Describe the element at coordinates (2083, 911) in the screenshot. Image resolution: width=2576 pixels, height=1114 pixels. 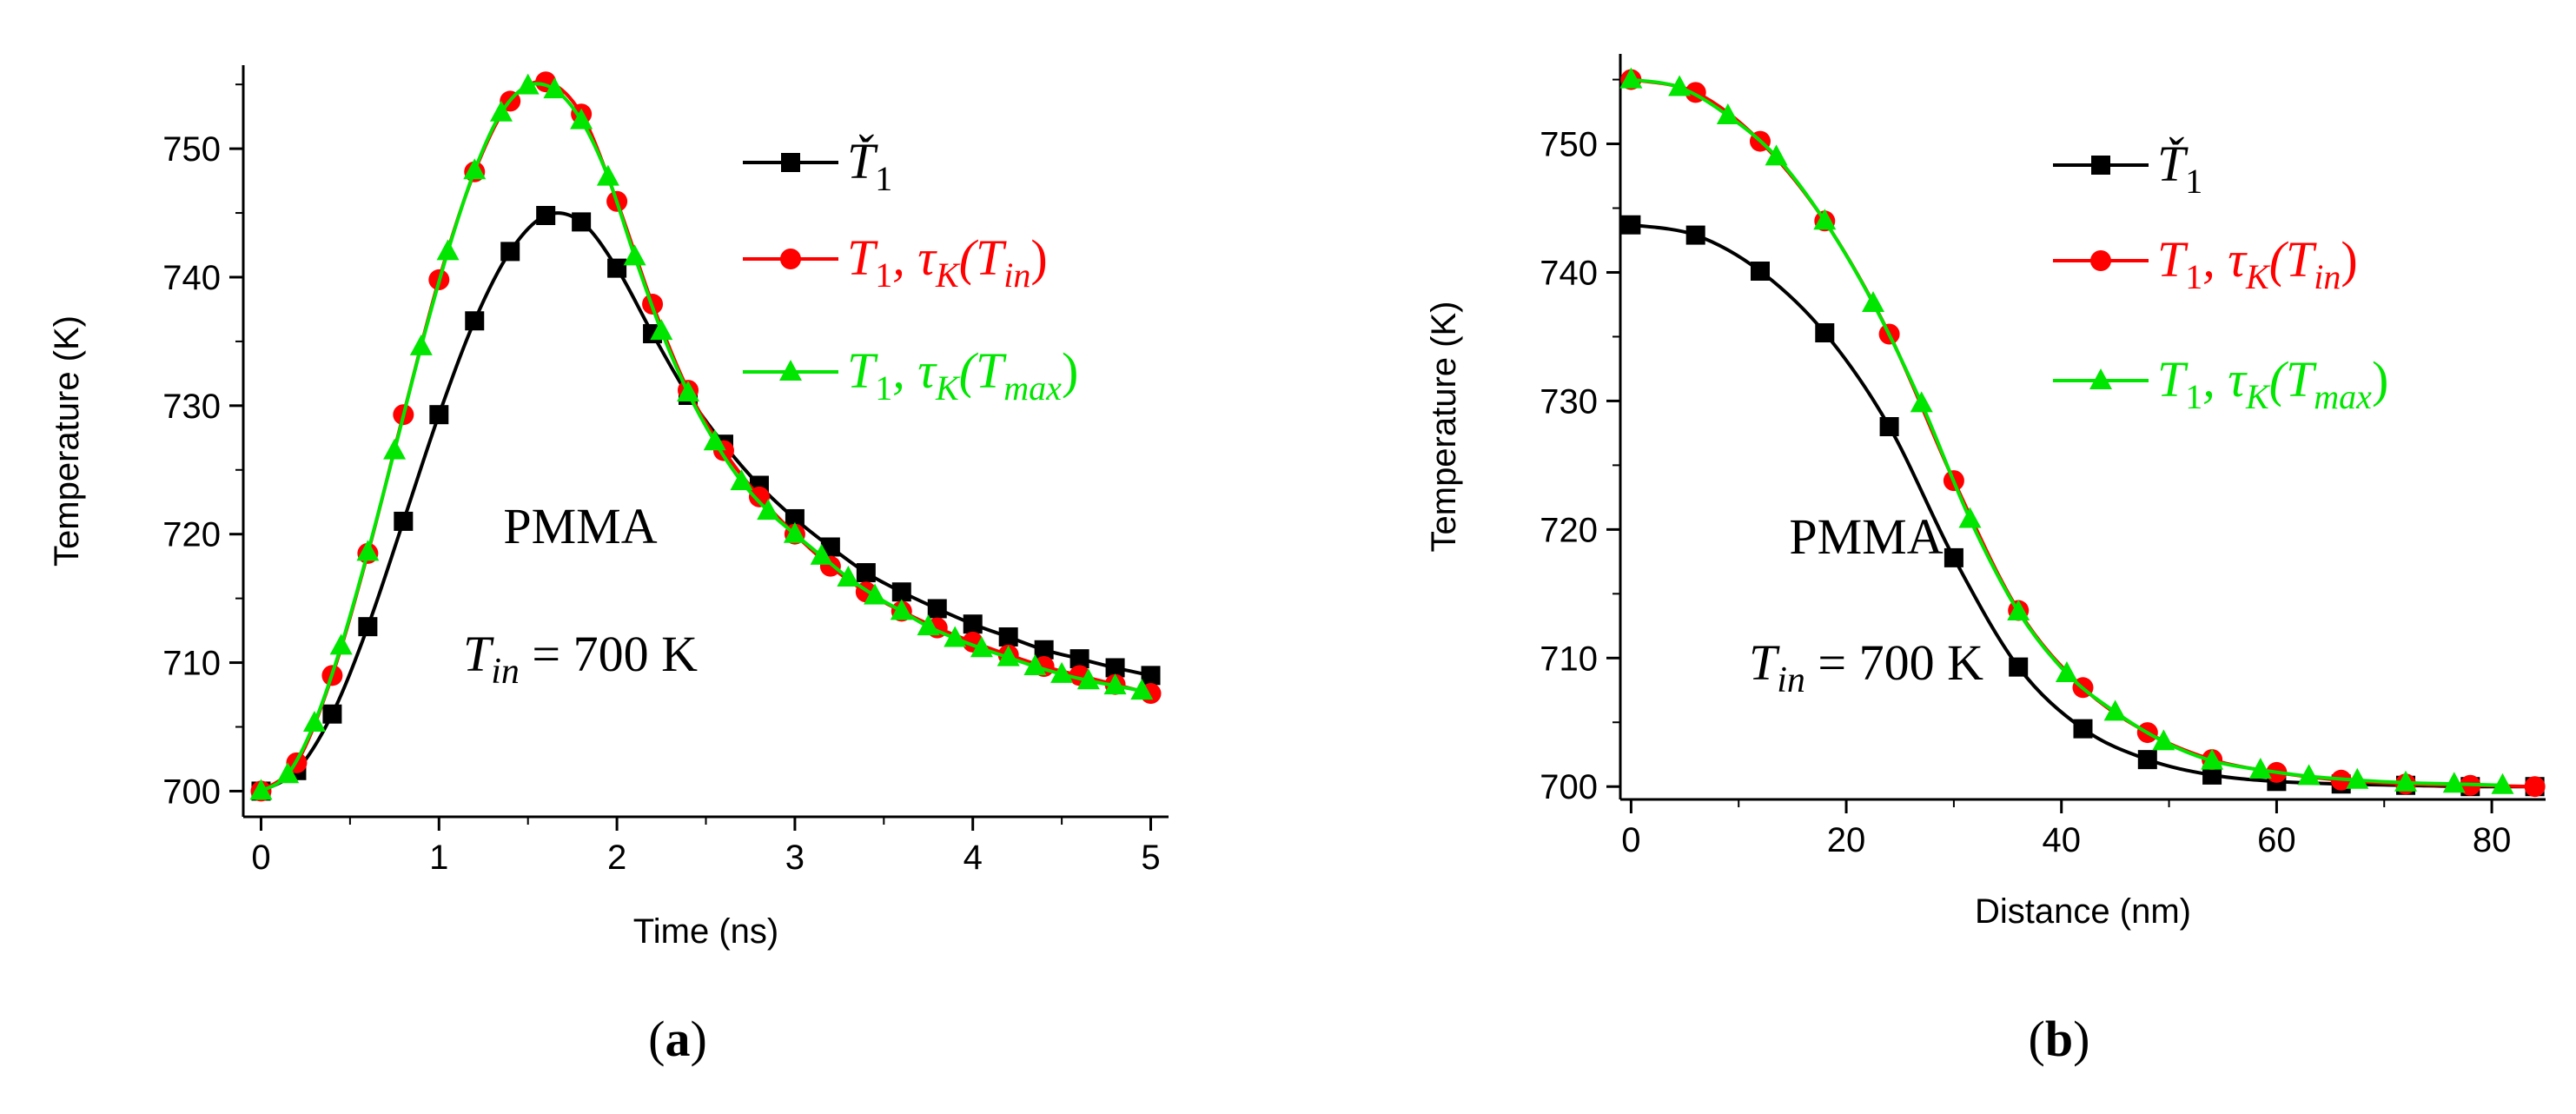
I see `x-axis-title: Distance (nm)` at that location.